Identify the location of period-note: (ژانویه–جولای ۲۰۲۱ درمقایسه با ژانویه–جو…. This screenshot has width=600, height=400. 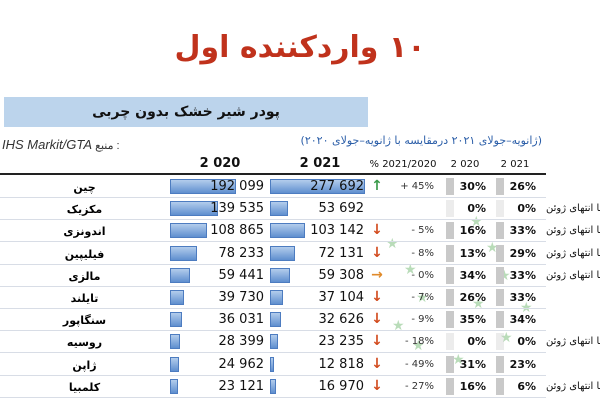
(421, 140).